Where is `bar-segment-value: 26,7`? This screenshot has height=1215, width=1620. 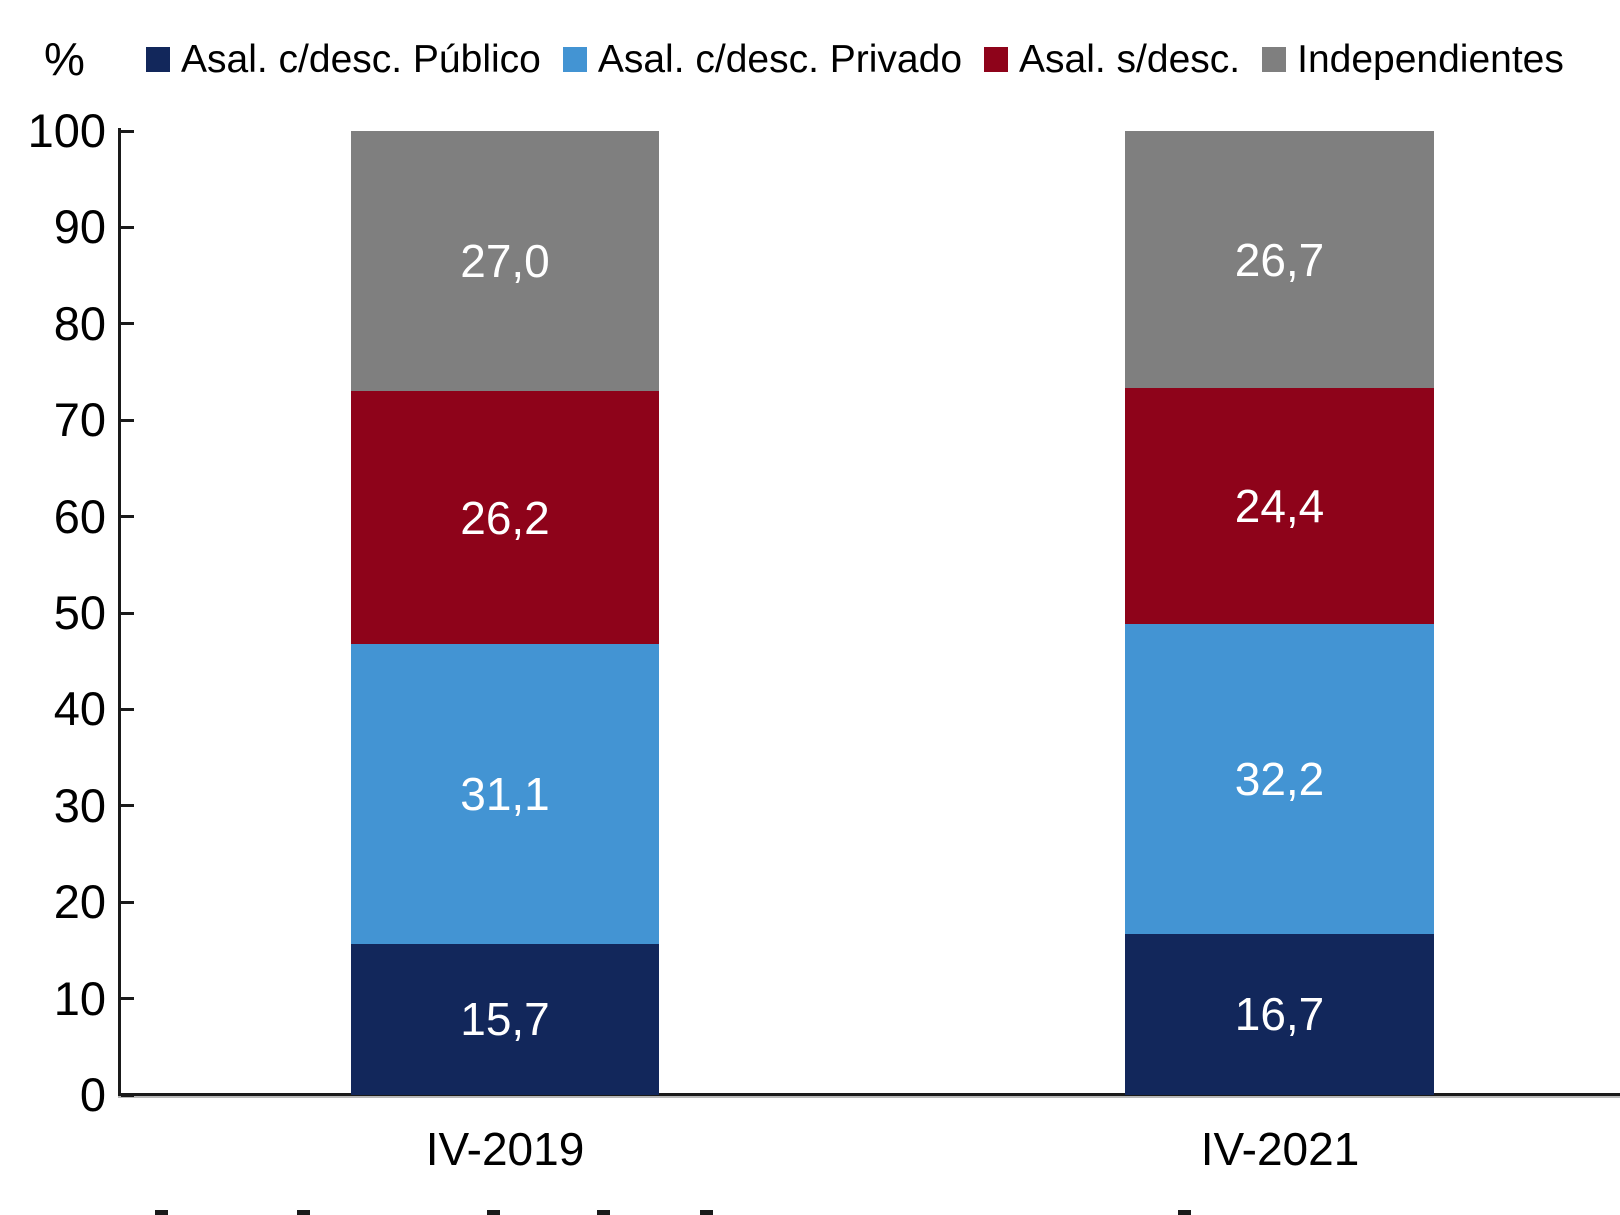
bar-segment-value: 26,7 is located at coordinates (1279, 259).